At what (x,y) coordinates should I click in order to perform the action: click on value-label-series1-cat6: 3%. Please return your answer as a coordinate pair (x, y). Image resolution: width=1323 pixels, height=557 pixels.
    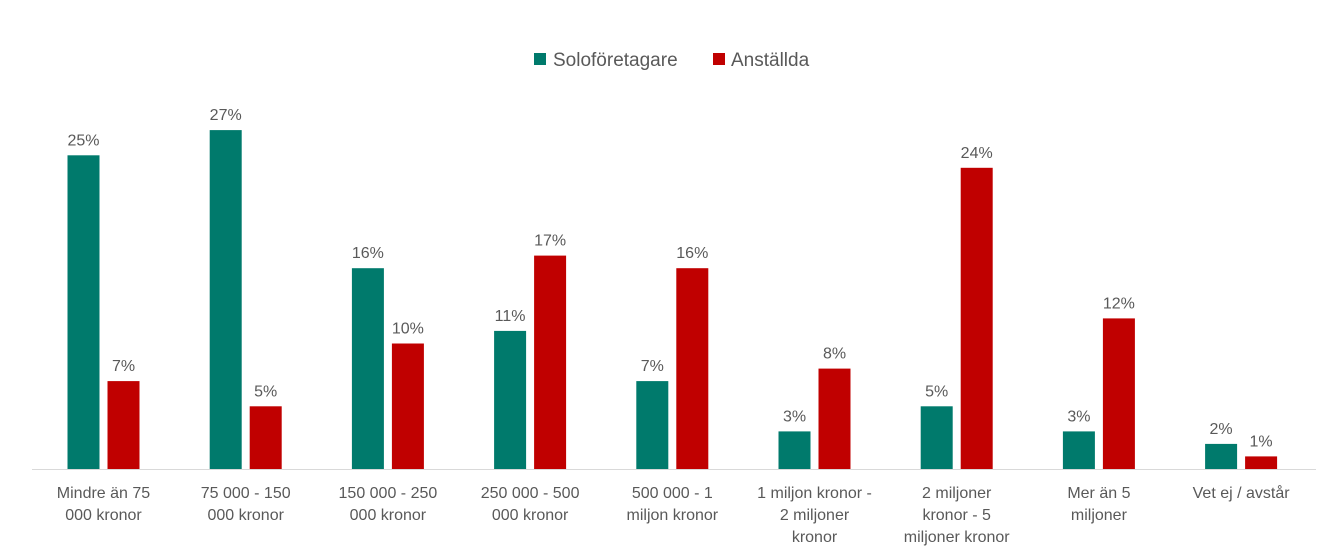
    Looking at the image, I should click on (794, 416).